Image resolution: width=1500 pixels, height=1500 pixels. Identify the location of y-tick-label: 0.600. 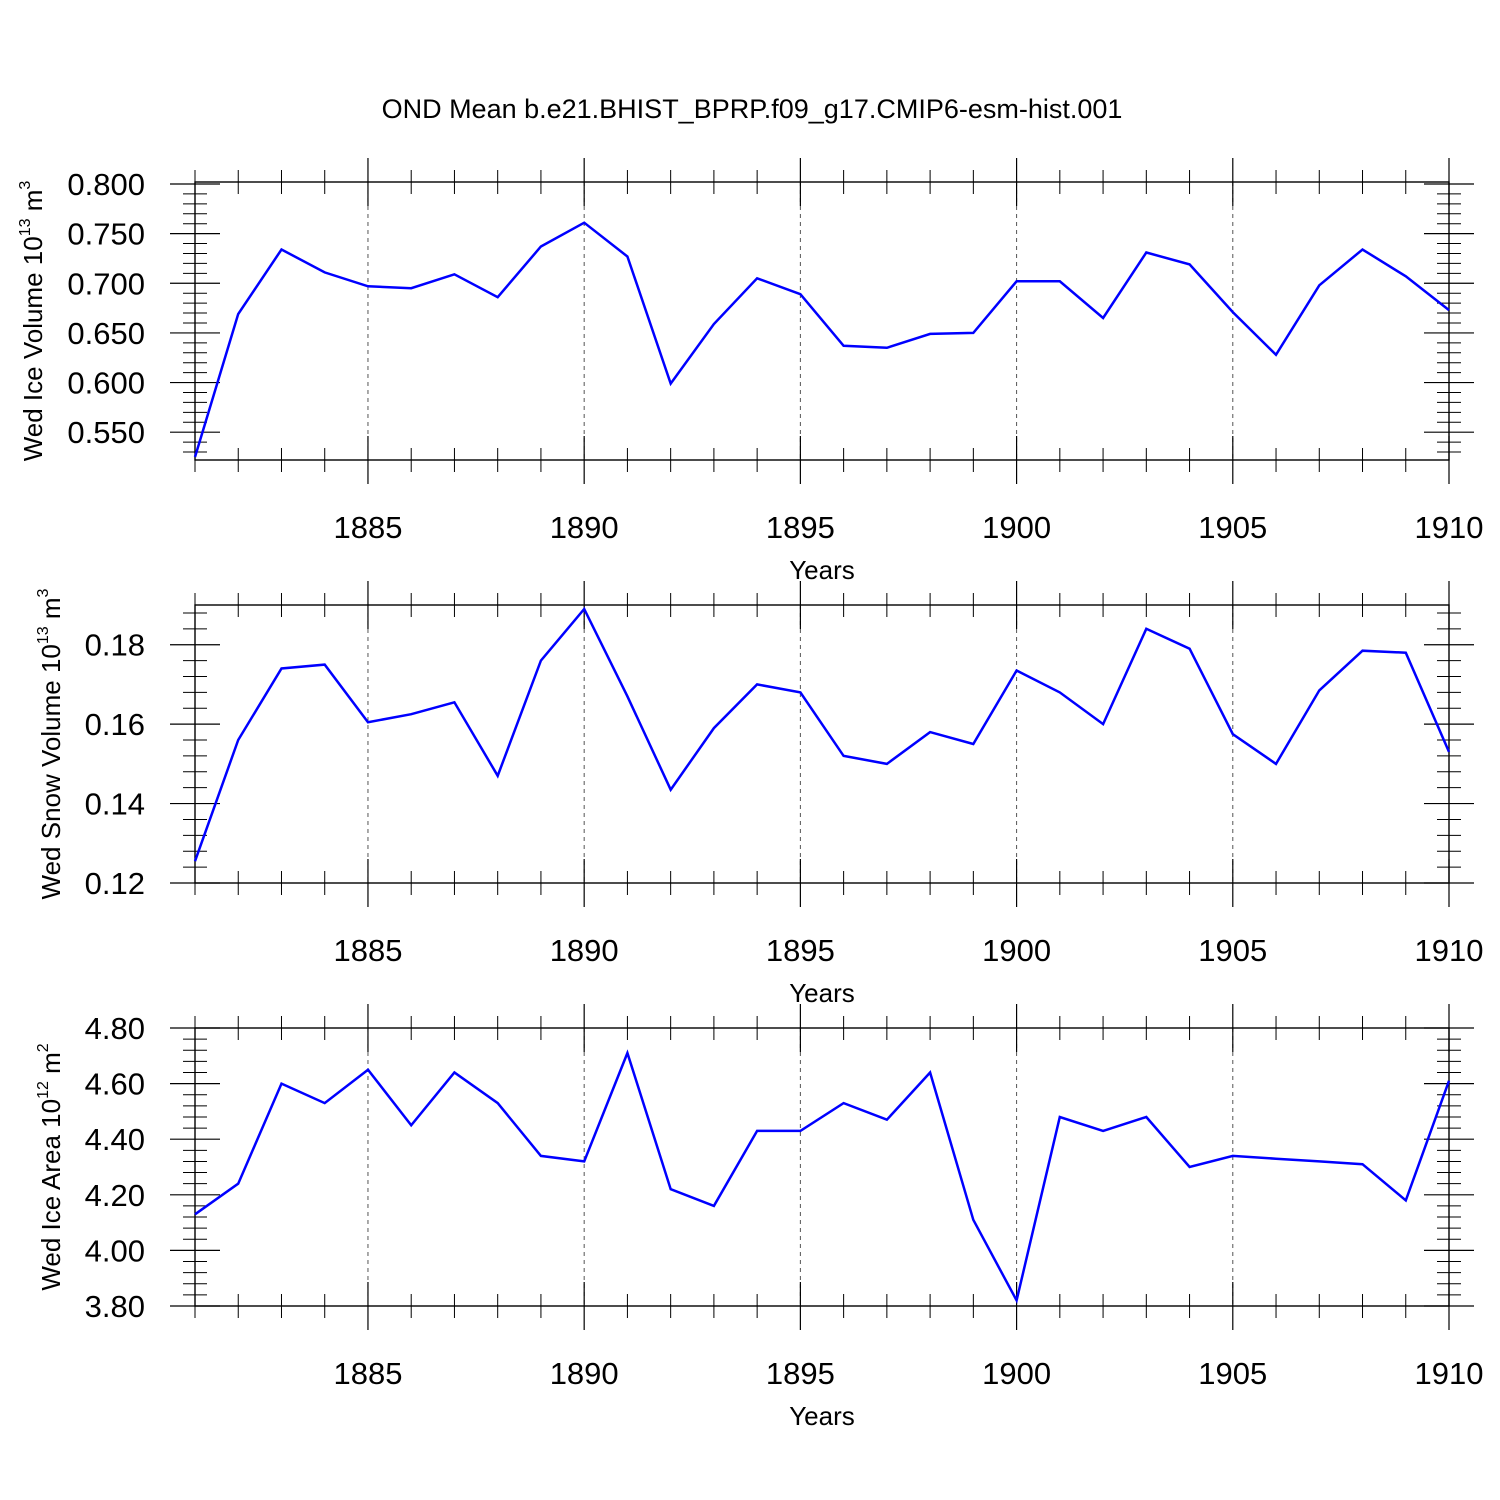
(106, 383).